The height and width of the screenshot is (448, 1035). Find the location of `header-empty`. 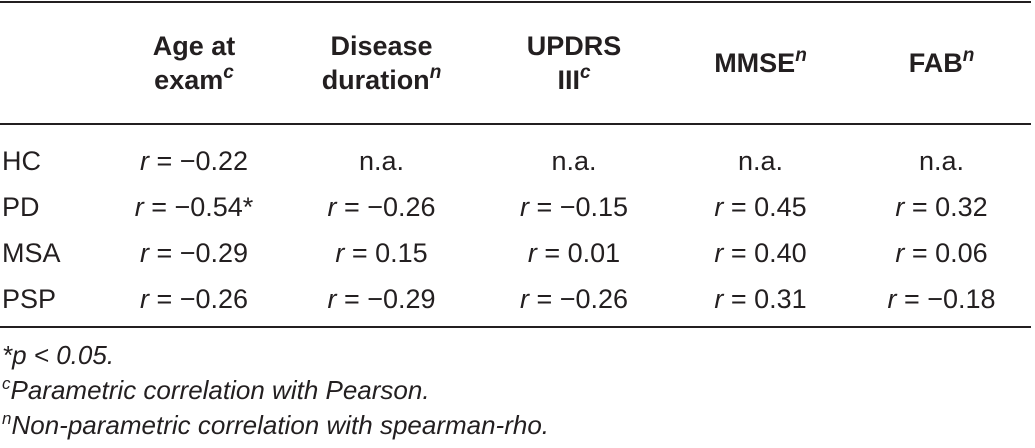

header-empty is located at coordinates (52, 62).